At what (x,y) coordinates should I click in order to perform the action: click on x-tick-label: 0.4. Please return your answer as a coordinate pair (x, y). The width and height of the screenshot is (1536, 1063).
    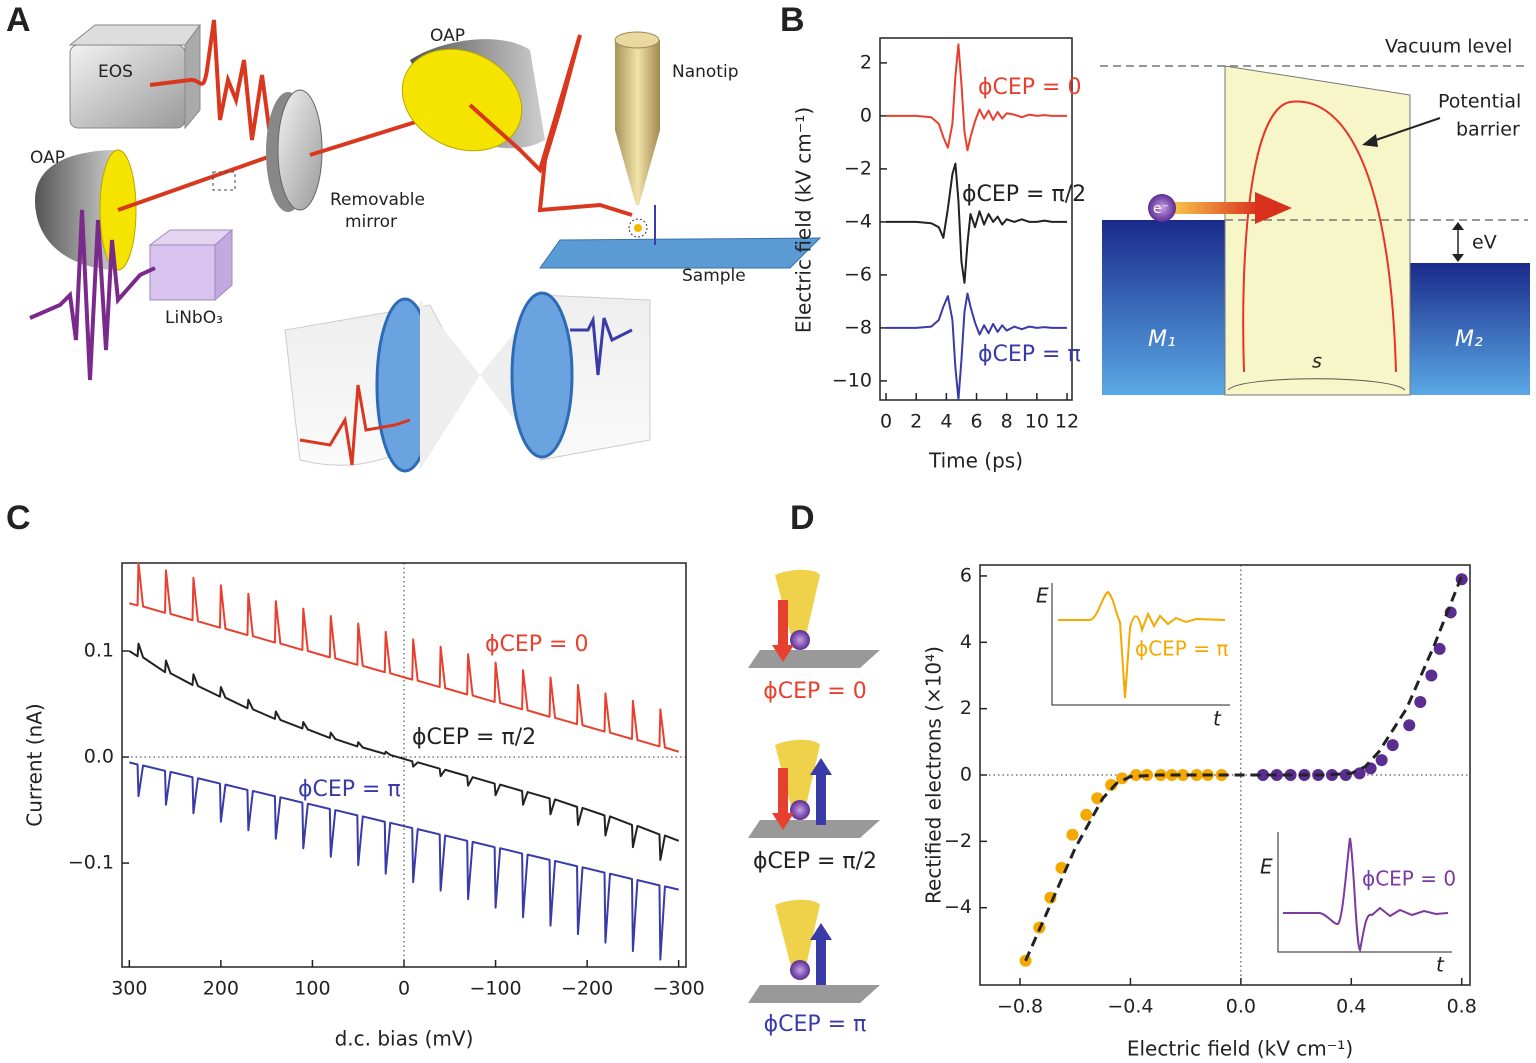
    Looking at the image, I should click on (1351, 1007).